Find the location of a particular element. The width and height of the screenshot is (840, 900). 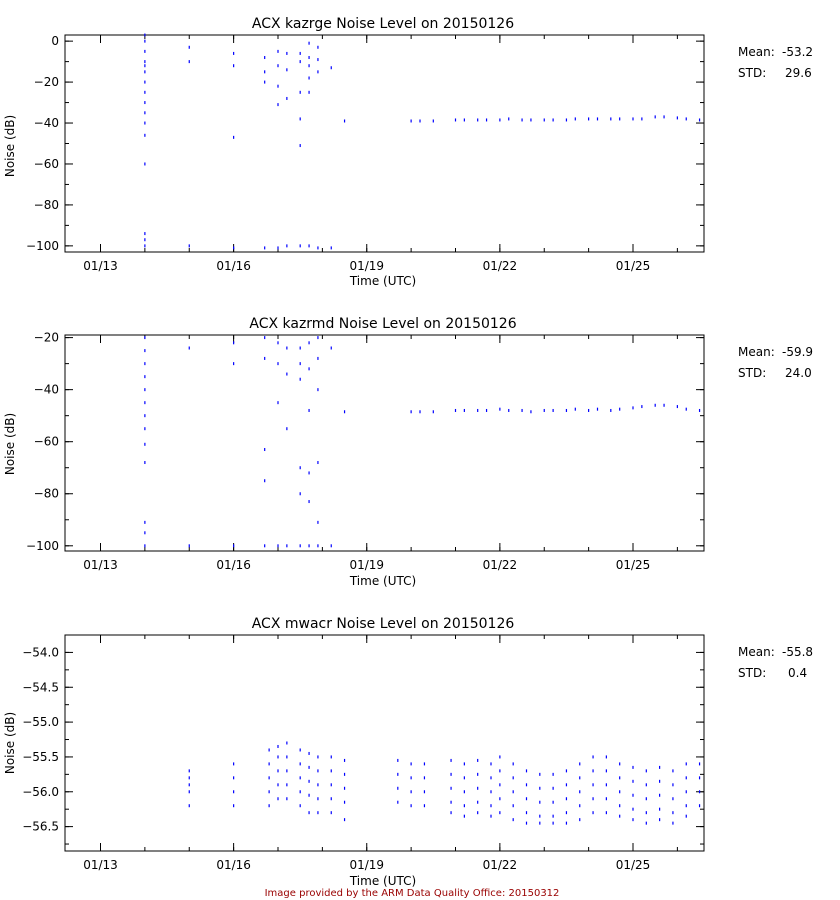

mean-label: Mean: is located at coordinates (756, 52).